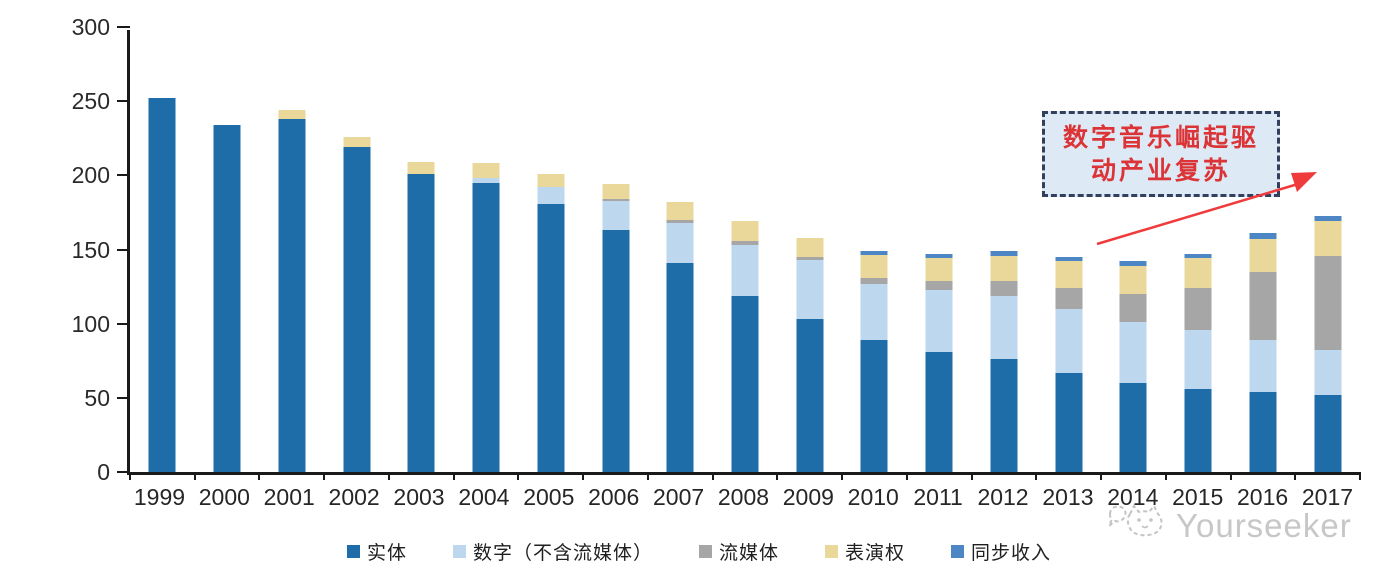 Image resolution: width=1398 pixels, height=582 pixels. Describe the element at coordinates (1264, 525) in the screenshot. I see `watermark-text: Yourseeker` at that location.